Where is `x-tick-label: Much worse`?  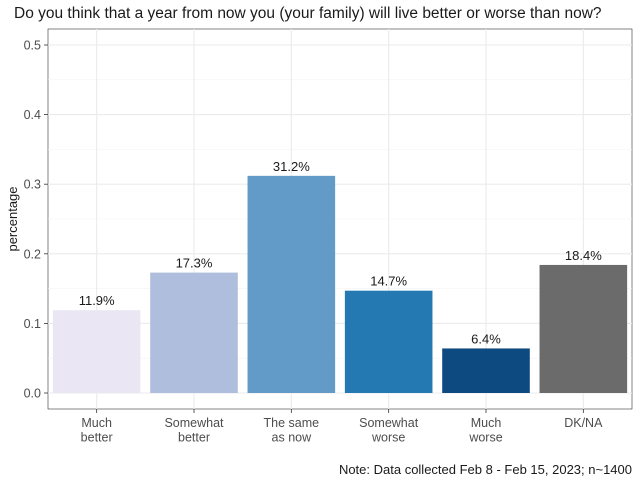
x-tick-label: Much worse is located at coordinates (485, 430).